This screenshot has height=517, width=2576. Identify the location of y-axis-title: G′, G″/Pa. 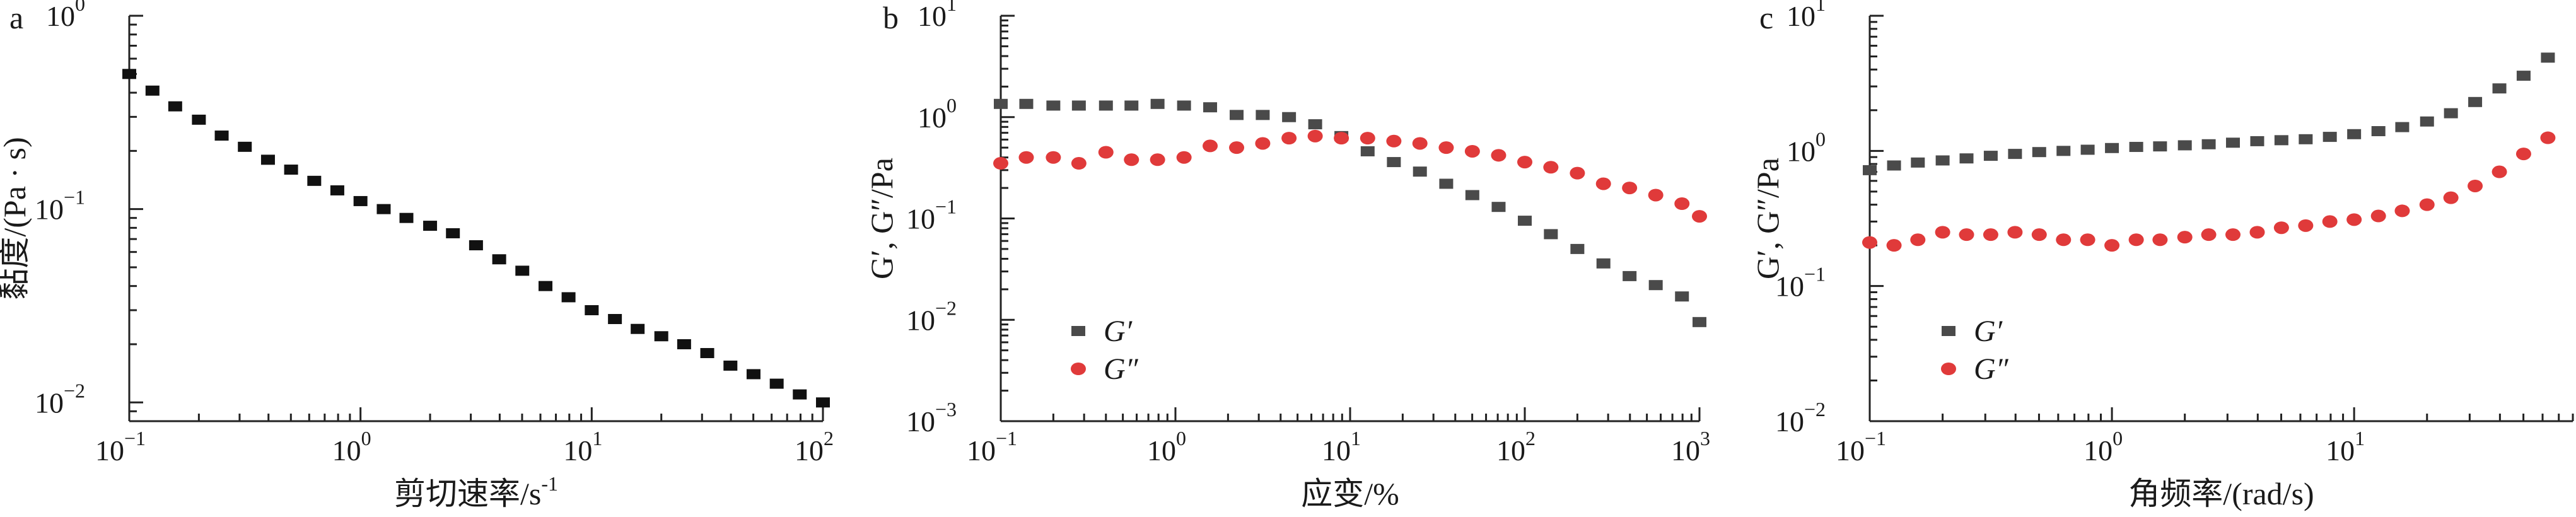
(882, 219).